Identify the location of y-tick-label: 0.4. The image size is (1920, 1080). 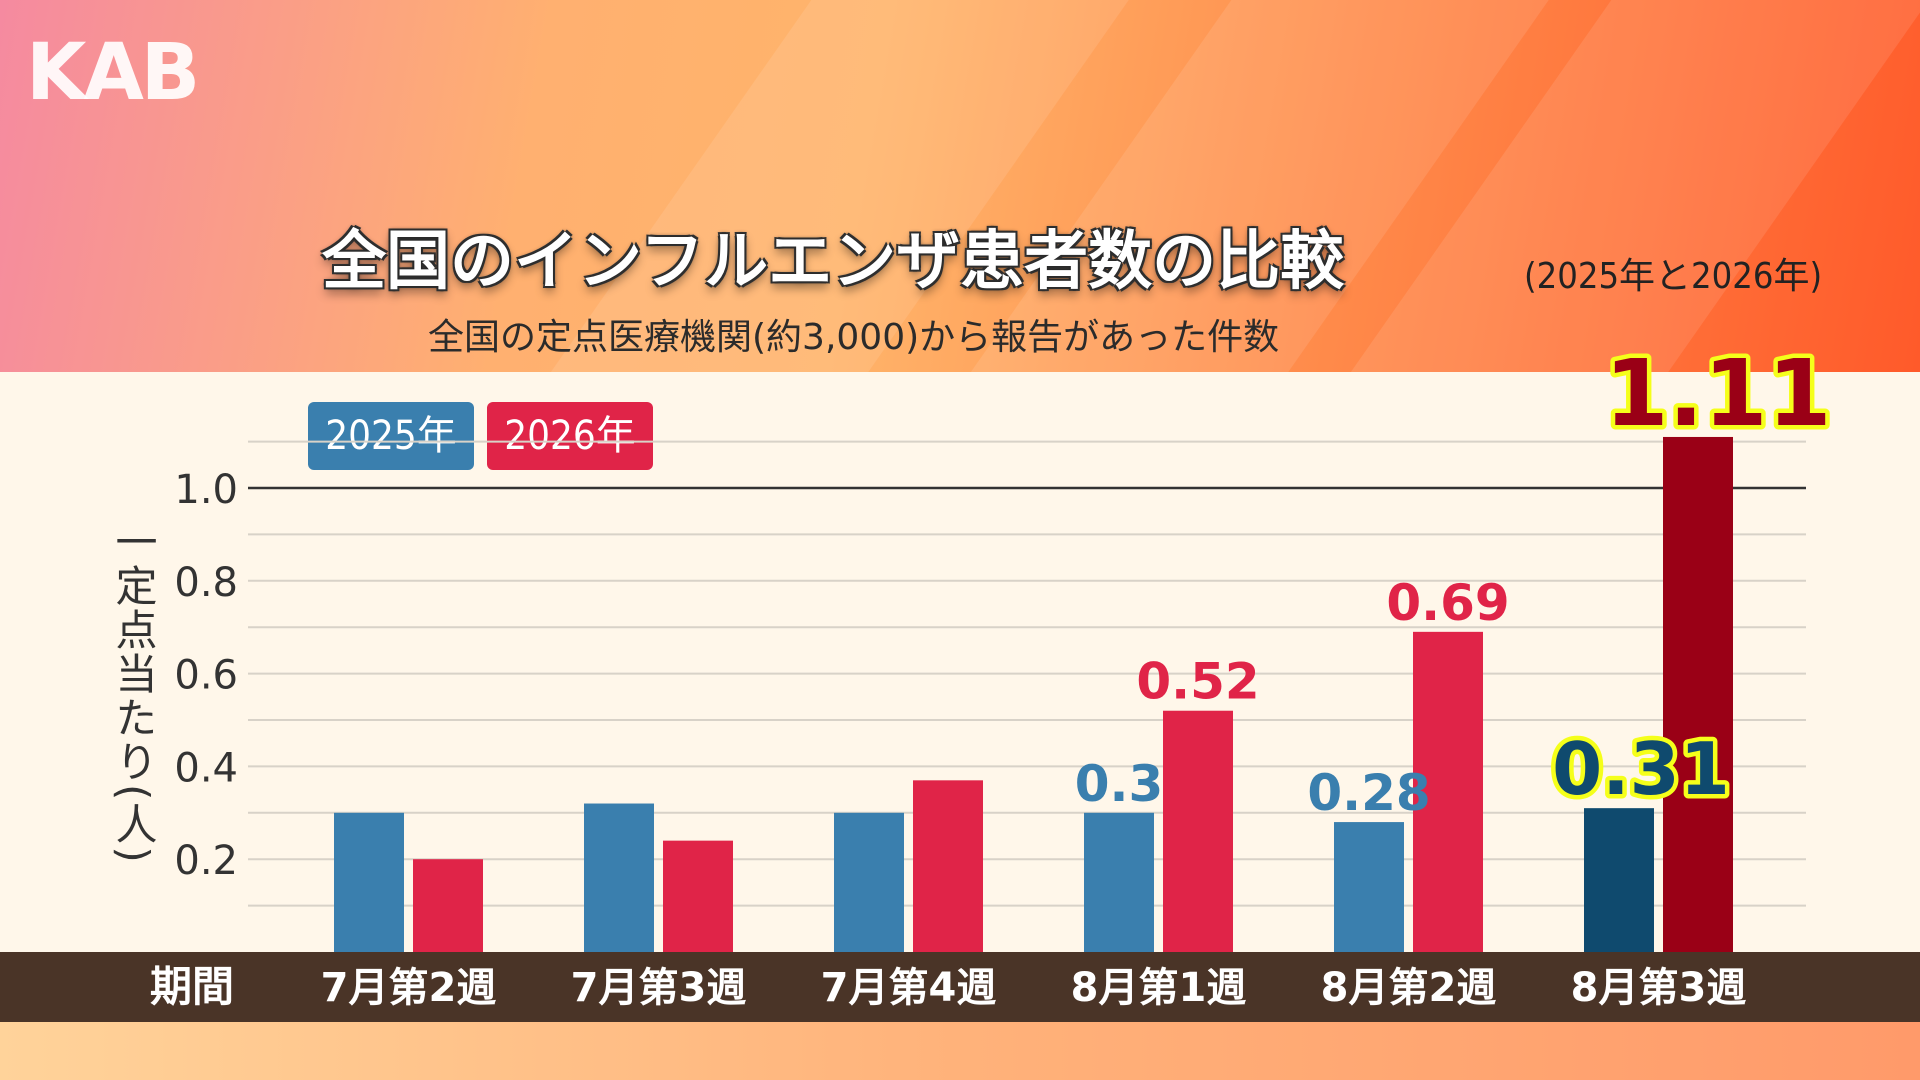
(206, 768).